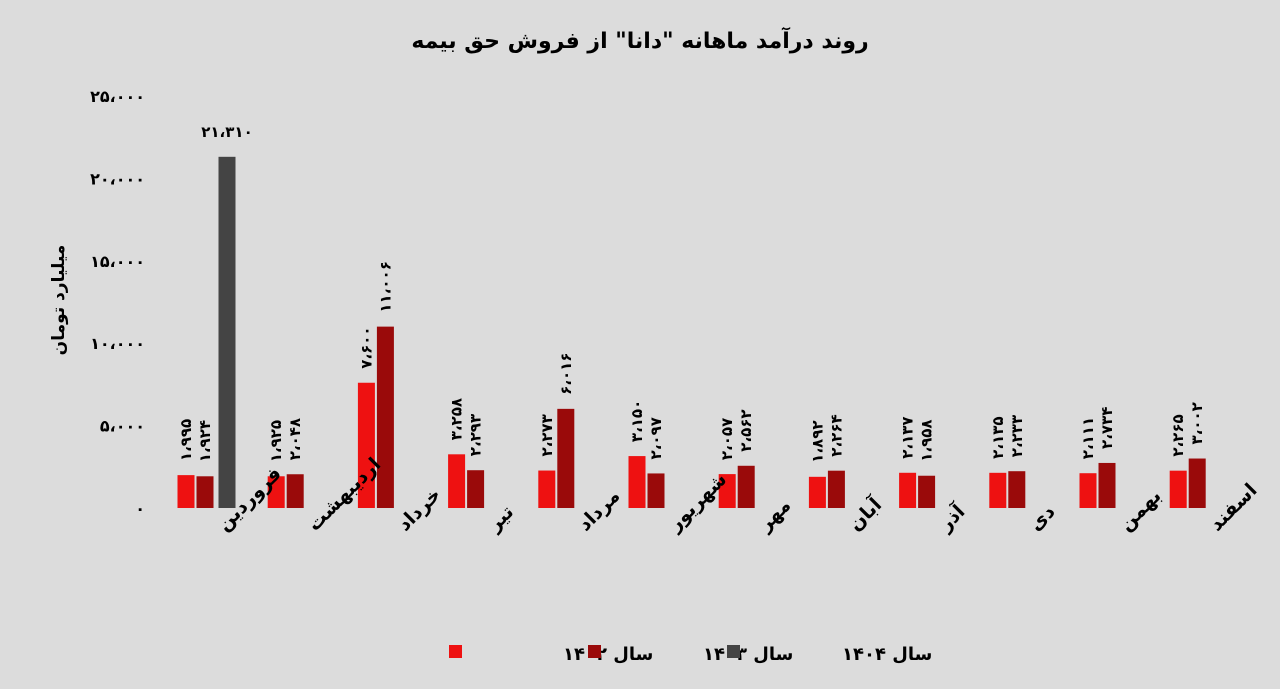  Describe the element at coordinates (836, 435) in the screenshot. I see `data-label: ۲،۲۶۴` at that location.